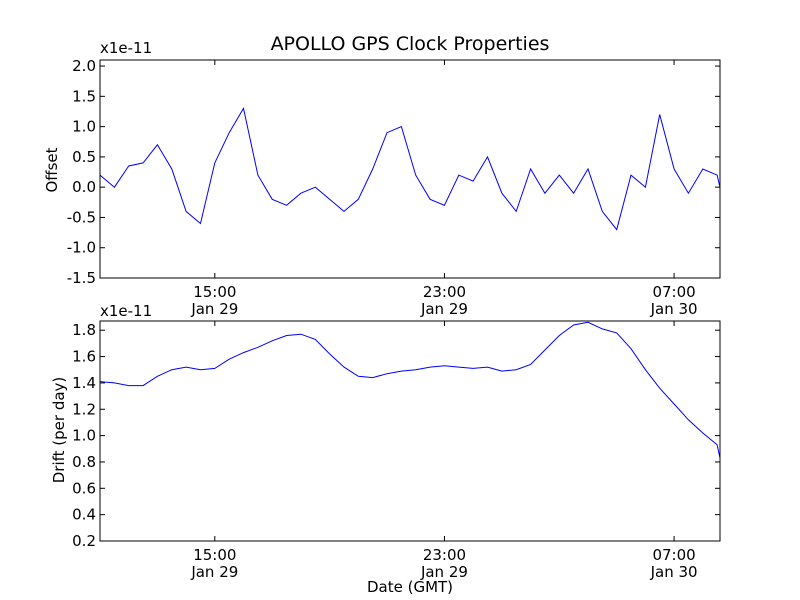 This screenshot has width=800, height=600. I want to click on offset-y-tick-label: -1.0, so click(81, 248).